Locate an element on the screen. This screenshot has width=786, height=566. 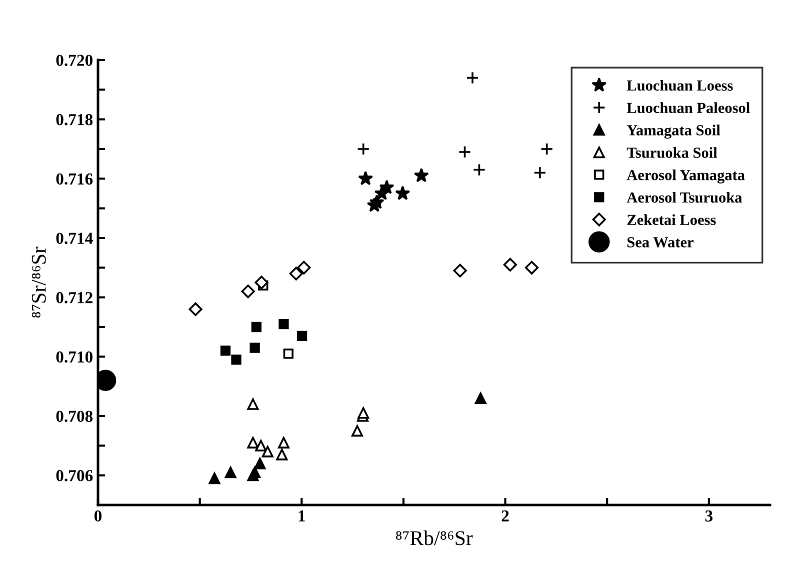
x-tick-label: 1 is located at coordinates (301, 516).